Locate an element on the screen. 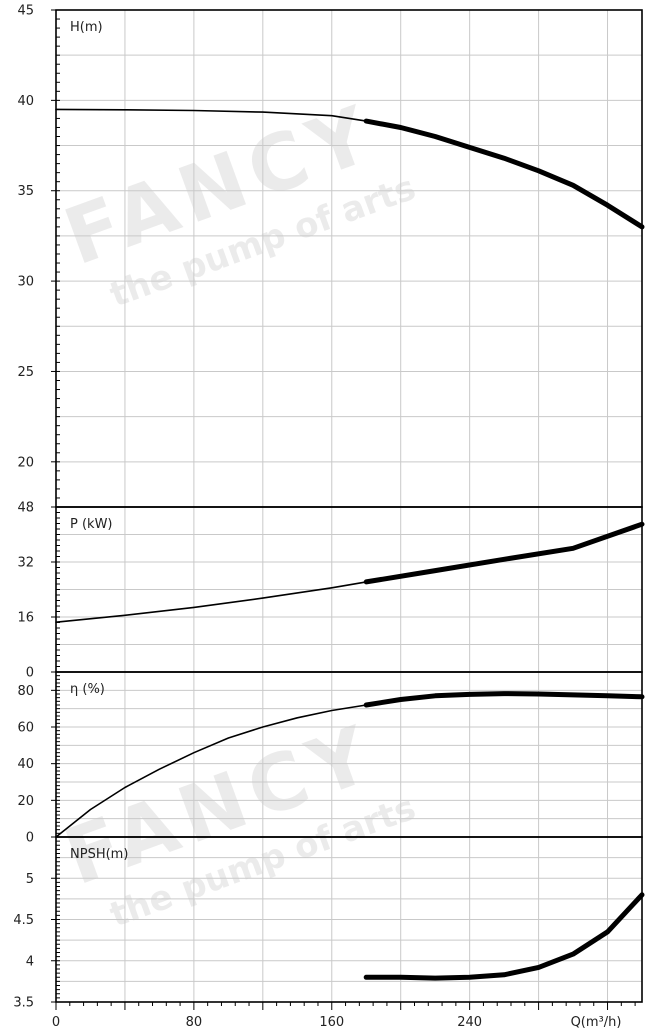 This screenshot has width=650, height=1034. curve-efficiency-thick is located at coordinates (504, 699).